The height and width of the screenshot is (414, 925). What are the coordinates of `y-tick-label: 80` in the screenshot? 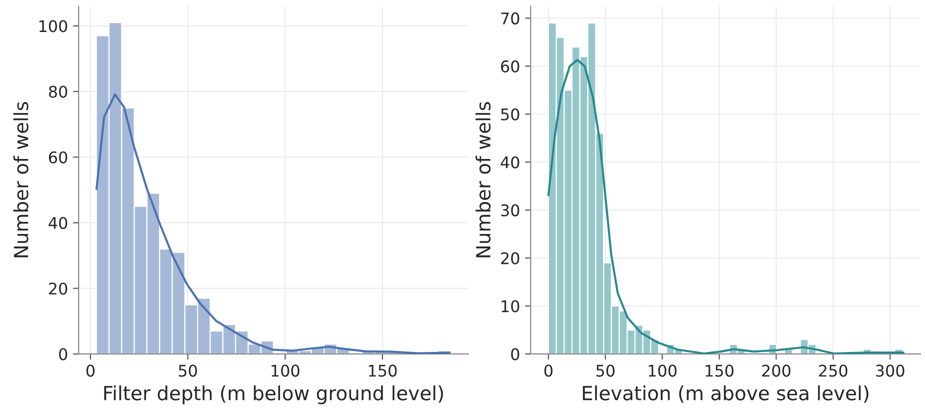 It's located at (58, 92).